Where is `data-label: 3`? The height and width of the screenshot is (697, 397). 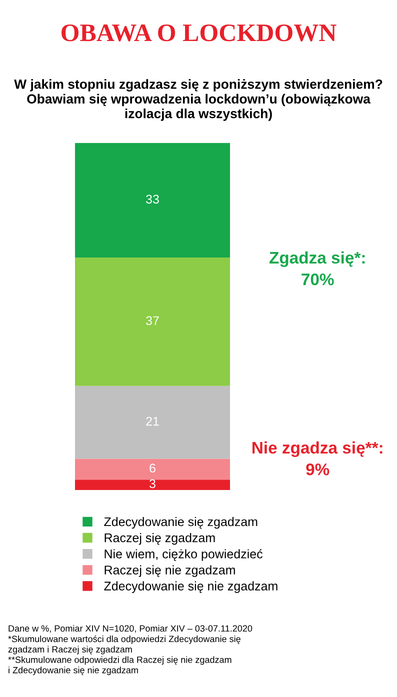
data-label: 3 is located at coordinates (153, 483).